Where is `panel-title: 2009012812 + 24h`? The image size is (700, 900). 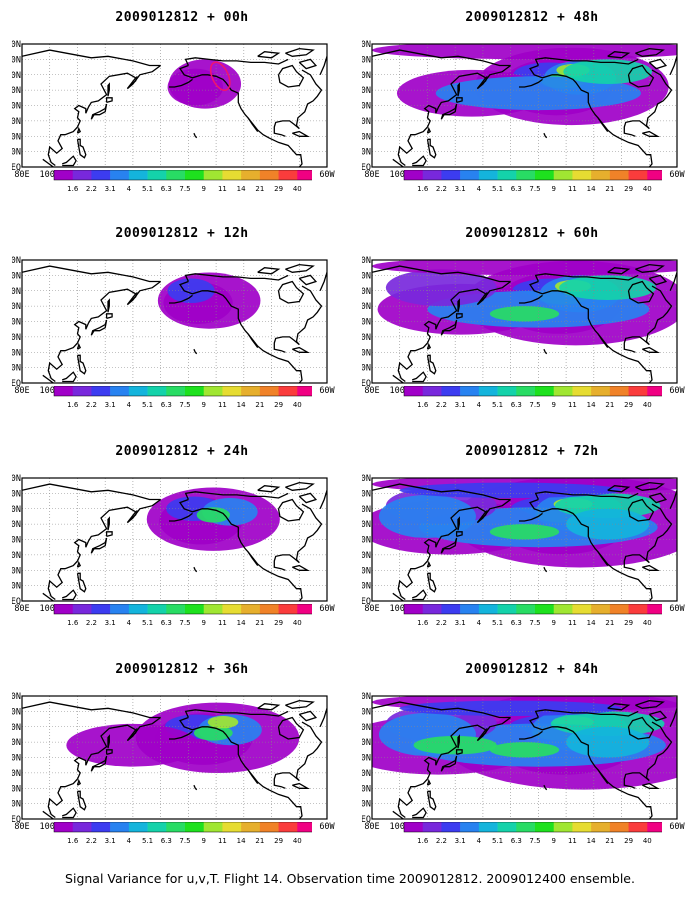
panel-title: 2009012812 + 24h is located at coordinates (182, 451).